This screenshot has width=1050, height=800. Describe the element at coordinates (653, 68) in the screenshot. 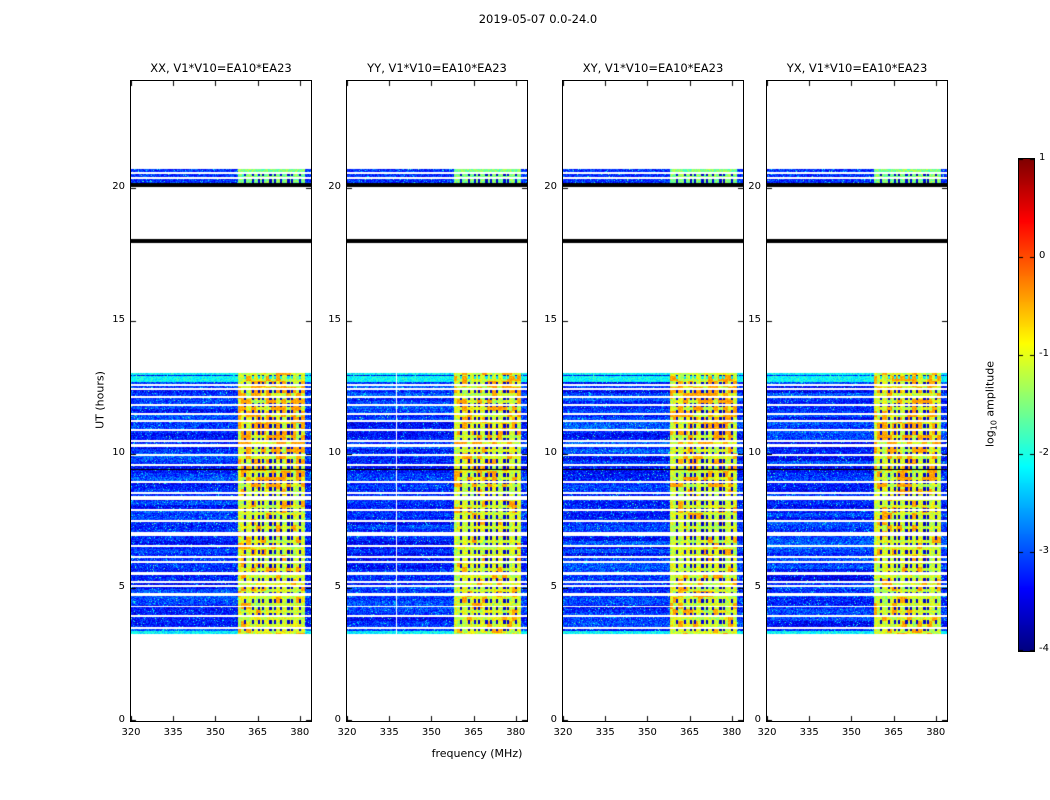

I see `panel-title-xy: XY, V1*V10=EA10*EA23` at that location.